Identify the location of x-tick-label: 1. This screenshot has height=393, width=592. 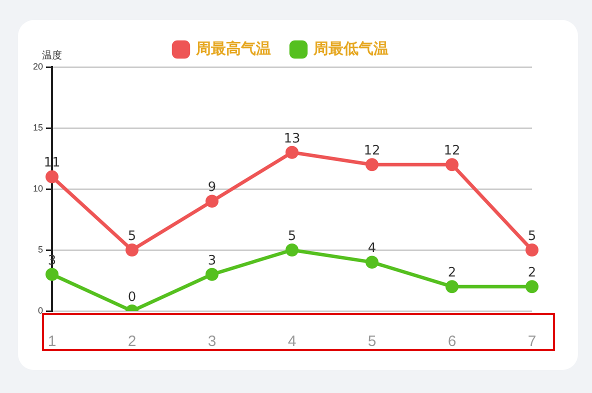
(52, 341).